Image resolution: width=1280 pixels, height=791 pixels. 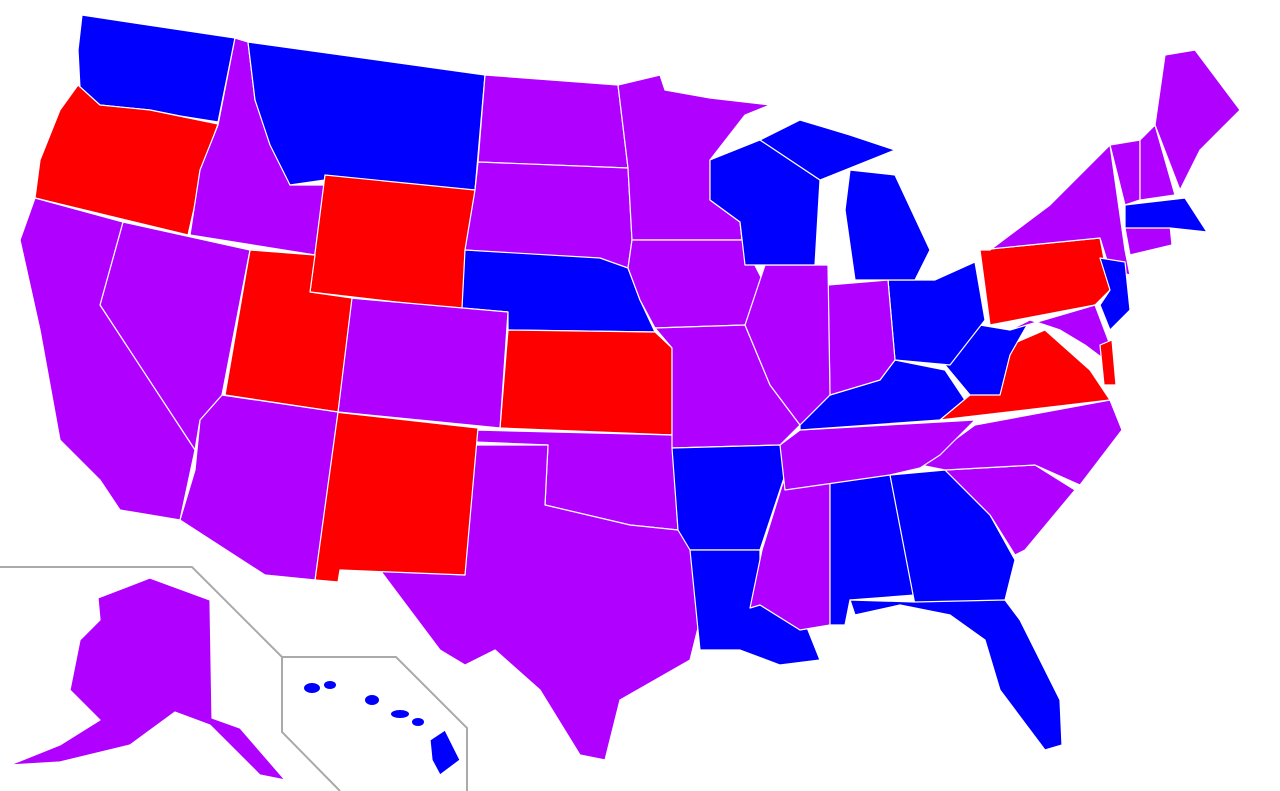 What do you see at coordinates (375, 723) in the screenshot?
I see `hawaii-inset-border` at bounding box center [375, 723].